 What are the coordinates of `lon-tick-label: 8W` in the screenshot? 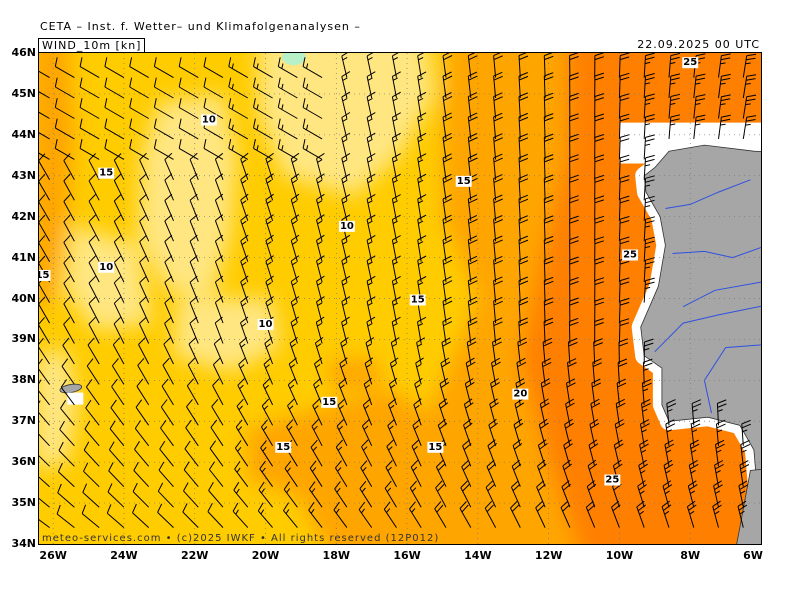 It's located at (690, 555).